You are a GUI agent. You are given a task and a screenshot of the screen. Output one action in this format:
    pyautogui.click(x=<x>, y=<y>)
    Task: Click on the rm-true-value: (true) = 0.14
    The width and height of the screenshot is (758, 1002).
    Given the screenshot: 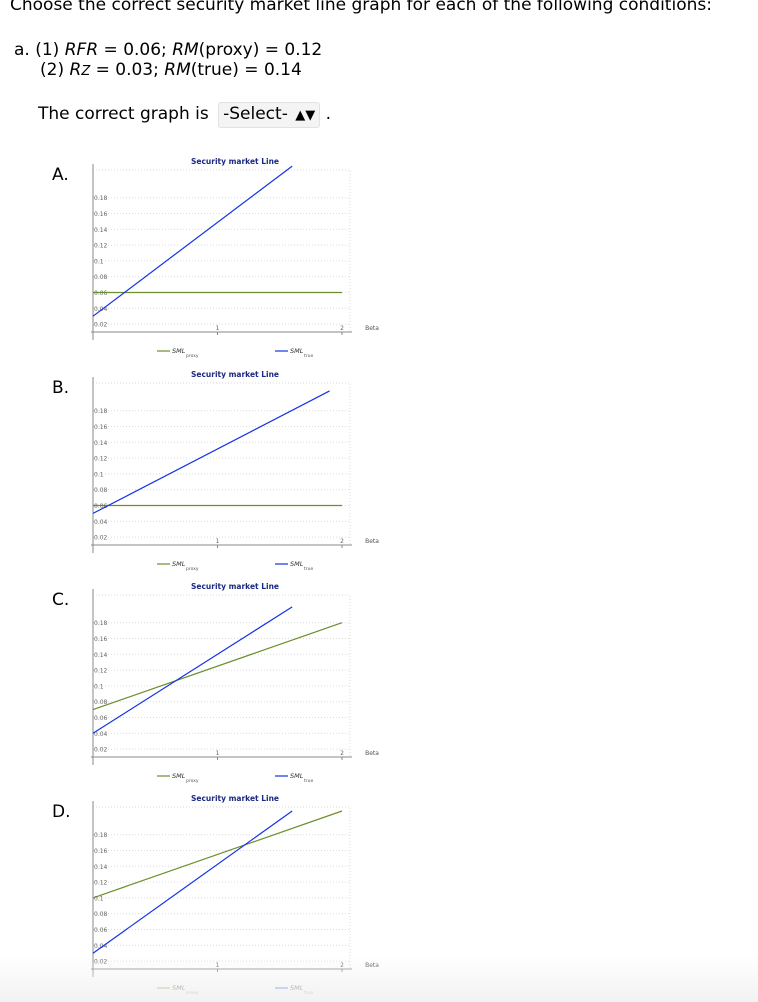 What is the action you would take?
    pyautogui.click(x=246, y=70)
    